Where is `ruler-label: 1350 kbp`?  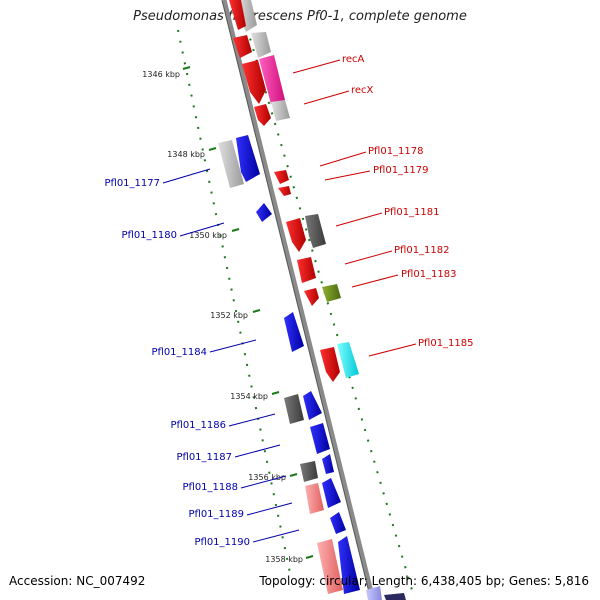 ruler-label: 1350 kbp is located at coordinates (208, 235).